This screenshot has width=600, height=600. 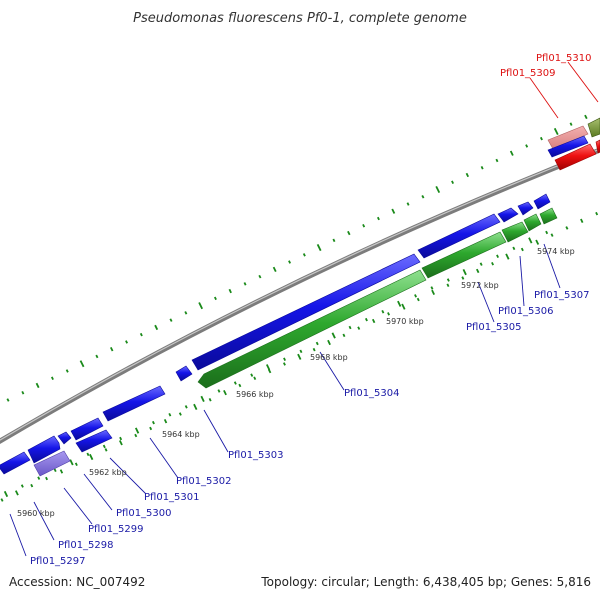 I want to click on gene-arrow-pink, so click(x=568, y=137).